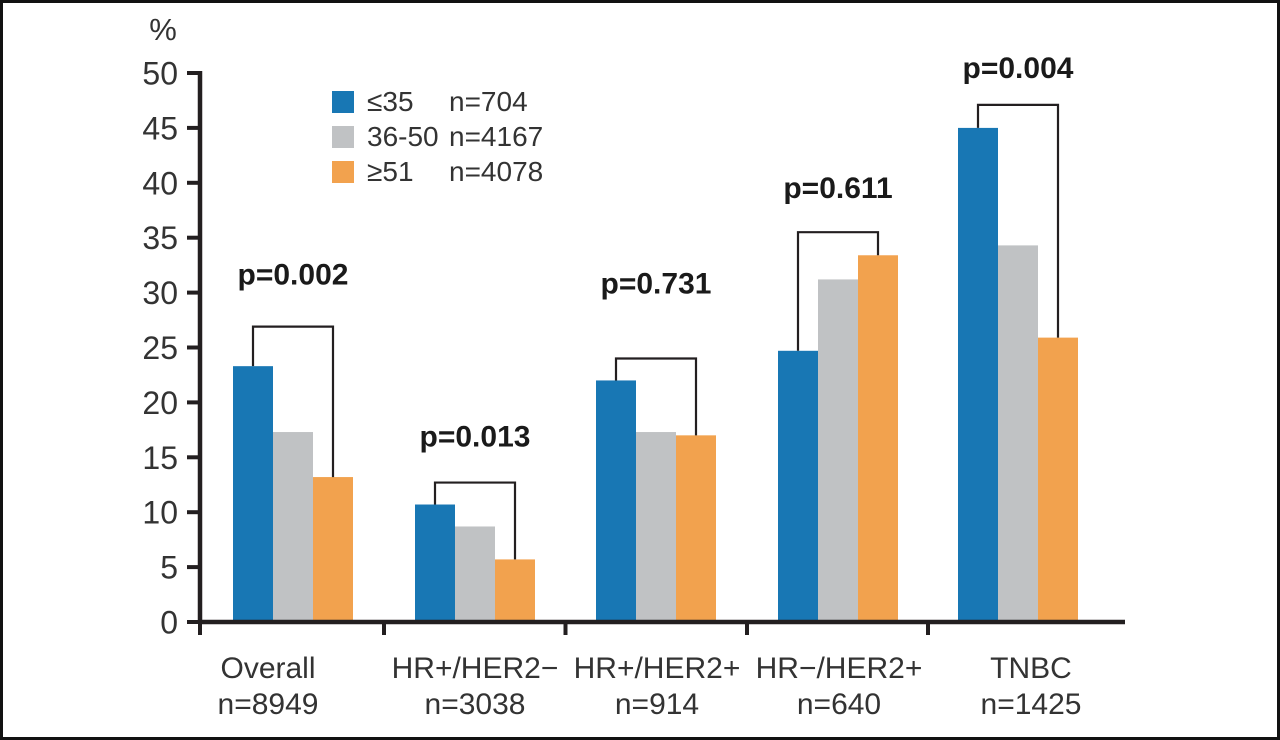  Describe the element at coordinates (343, 137) in the screenshot. I see `legend-swatch-mid` at that location.